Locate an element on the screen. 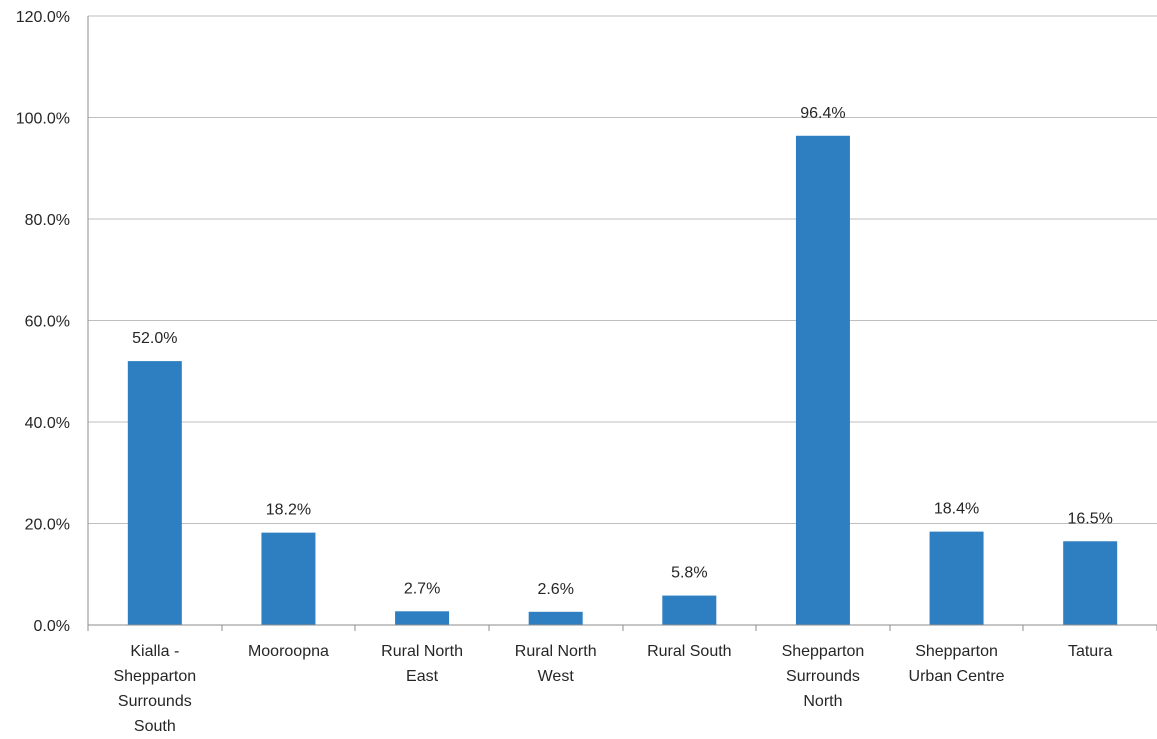 This screenshot has height=739, width=1157. x-tick-label-line: North is located at coordinates (822, 701).